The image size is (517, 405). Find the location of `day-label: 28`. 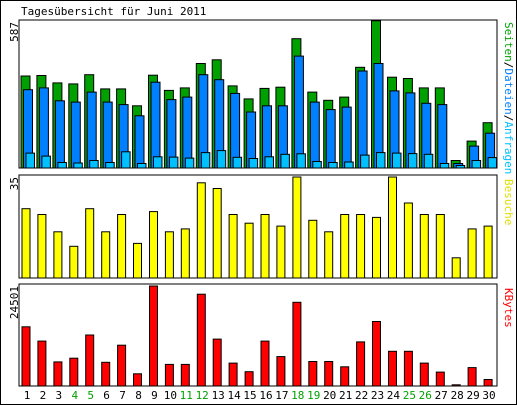

day-label: 28 is located at coordinates (457, 395).